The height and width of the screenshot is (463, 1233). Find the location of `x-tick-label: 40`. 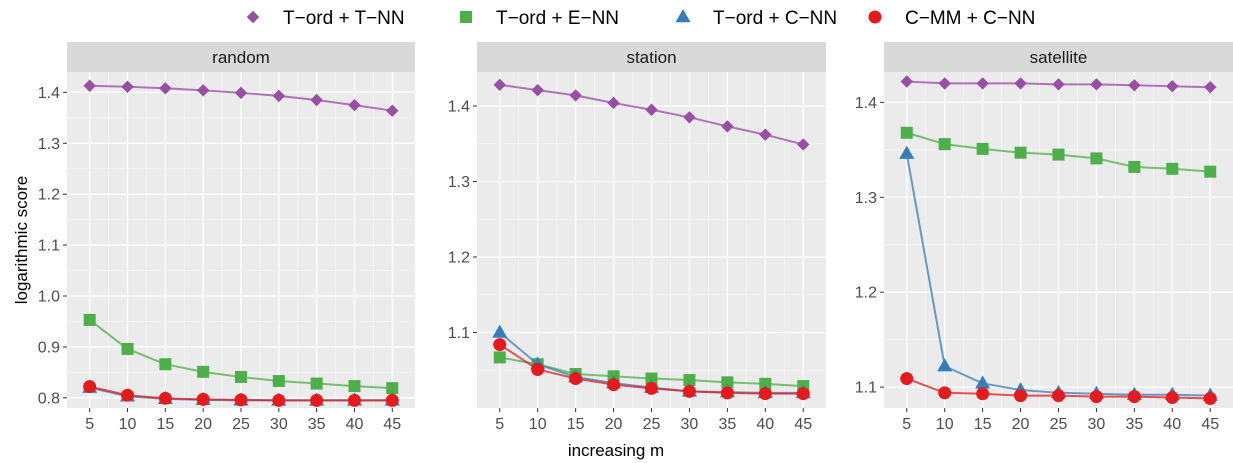

x-tick-label: 40 is located at coordinates (355, 424).